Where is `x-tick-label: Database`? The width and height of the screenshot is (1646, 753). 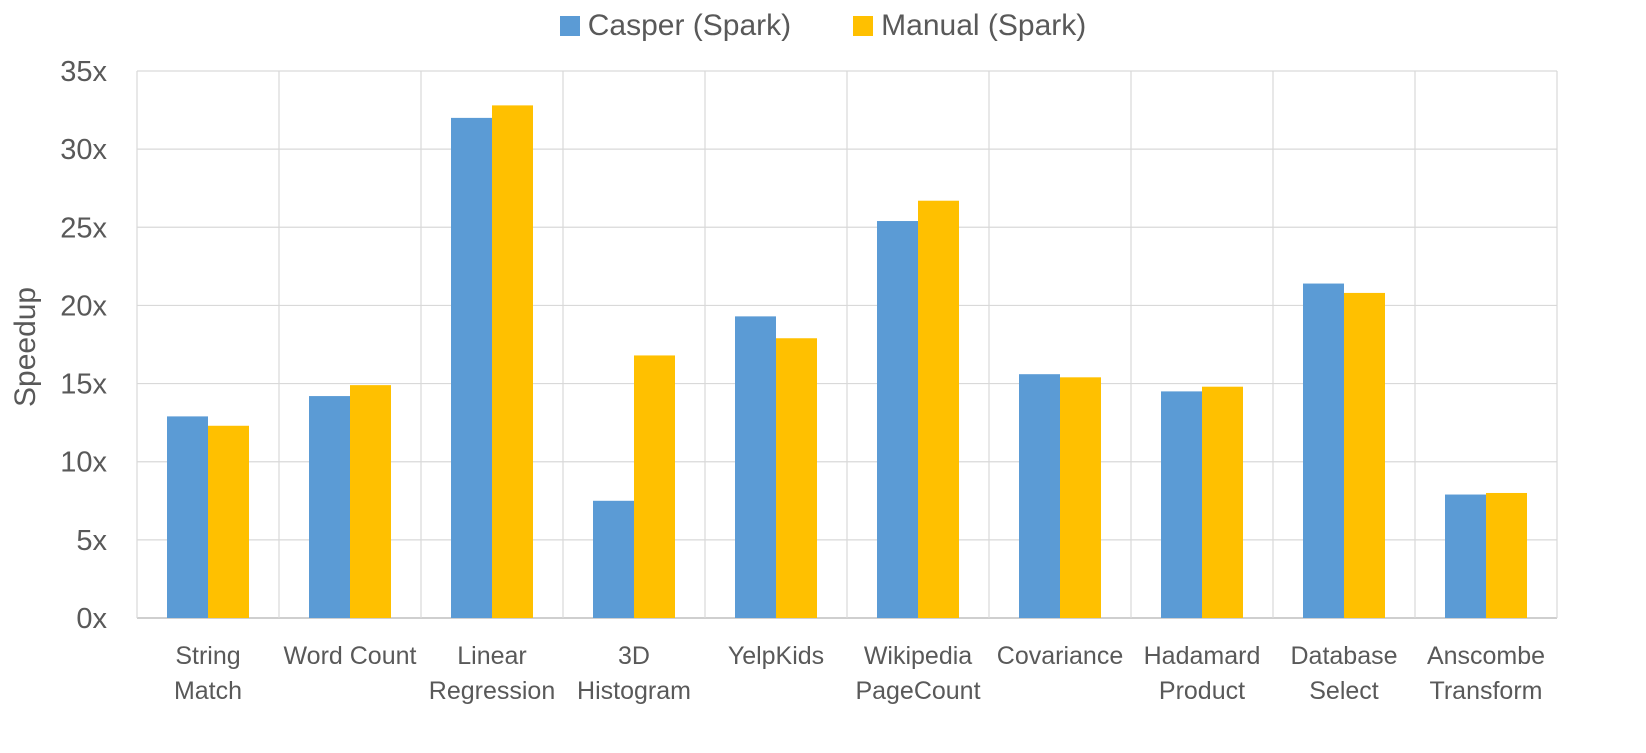 x-tick-label: Database is located at coordinates (1343, 656).